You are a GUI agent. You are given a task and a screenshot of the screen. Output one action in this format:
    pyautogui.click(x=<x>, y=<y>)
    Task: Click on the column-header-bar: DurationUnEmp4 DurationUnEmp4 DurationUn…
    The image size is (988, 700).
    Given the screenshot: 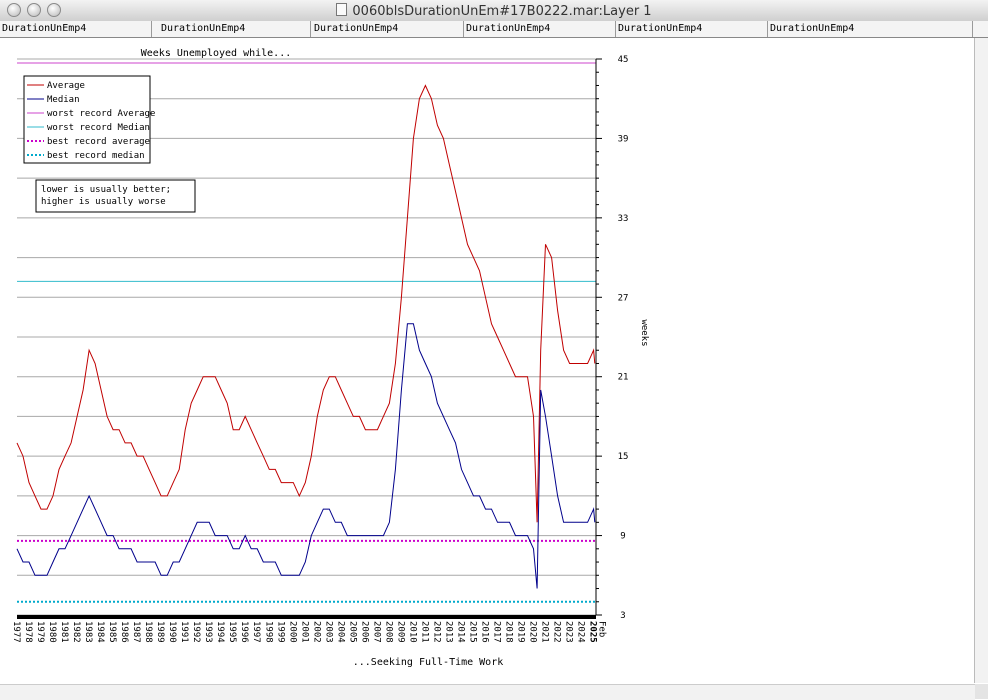 What is the action you would take?
    pyautogui.click(x=494, y=29)
    